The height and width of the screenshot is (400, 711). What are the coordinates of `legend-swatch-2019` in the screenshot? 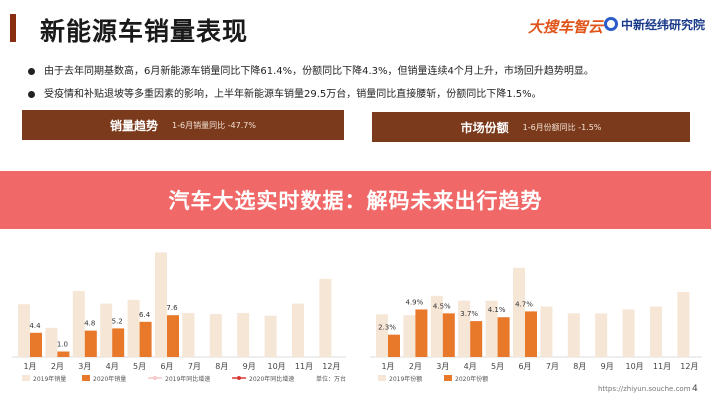 It's located at (26, 378).